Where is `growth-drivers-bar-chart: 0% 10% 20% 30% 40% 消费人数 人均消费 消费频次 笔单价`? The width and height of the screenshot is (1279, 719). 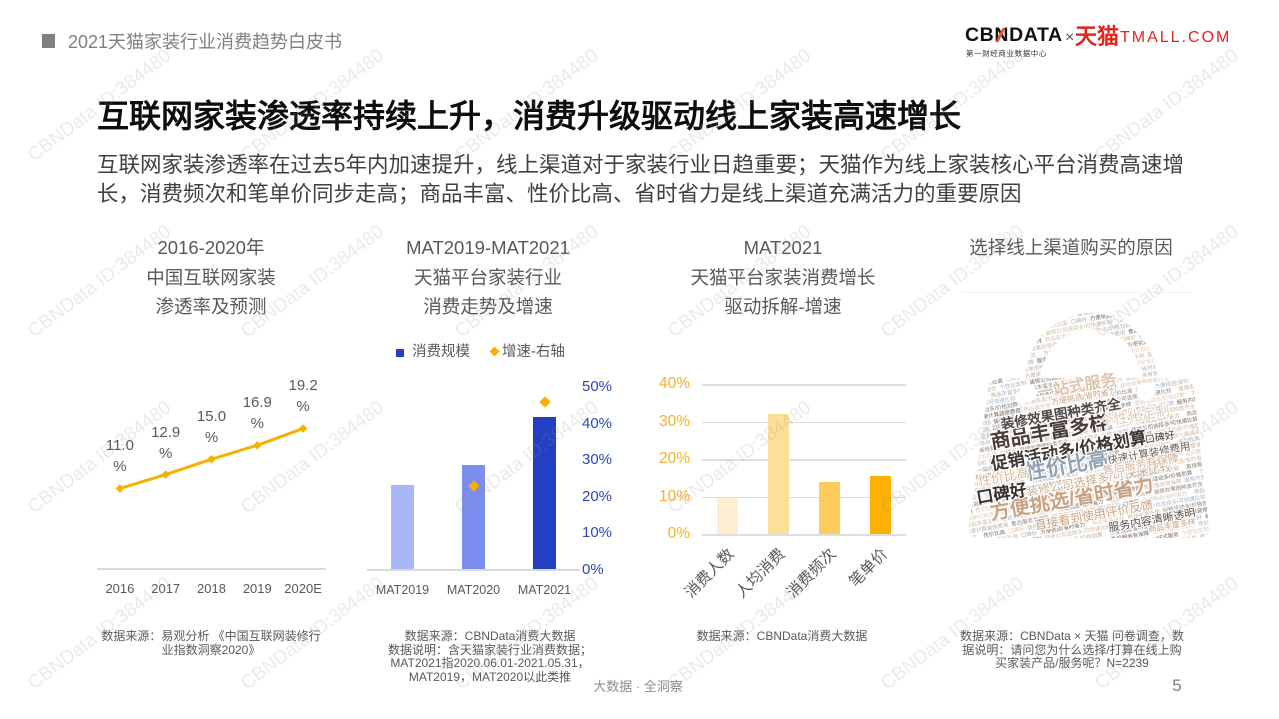 growth-drivers-bar-chart: 0% 10% 20% 30% 40% 消费人数 人均消费 消费频次 笔单价 is located at coordinates (782, 488).